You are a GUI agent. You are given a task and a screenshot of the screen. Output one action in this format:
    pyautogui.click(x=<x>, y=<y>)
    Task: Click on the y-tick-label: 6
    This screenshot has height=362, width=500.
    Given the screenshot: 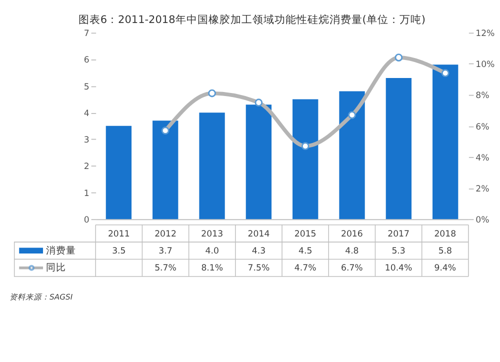 What is the action you would take?
    pyautogui.click(x=87, y=61)
    